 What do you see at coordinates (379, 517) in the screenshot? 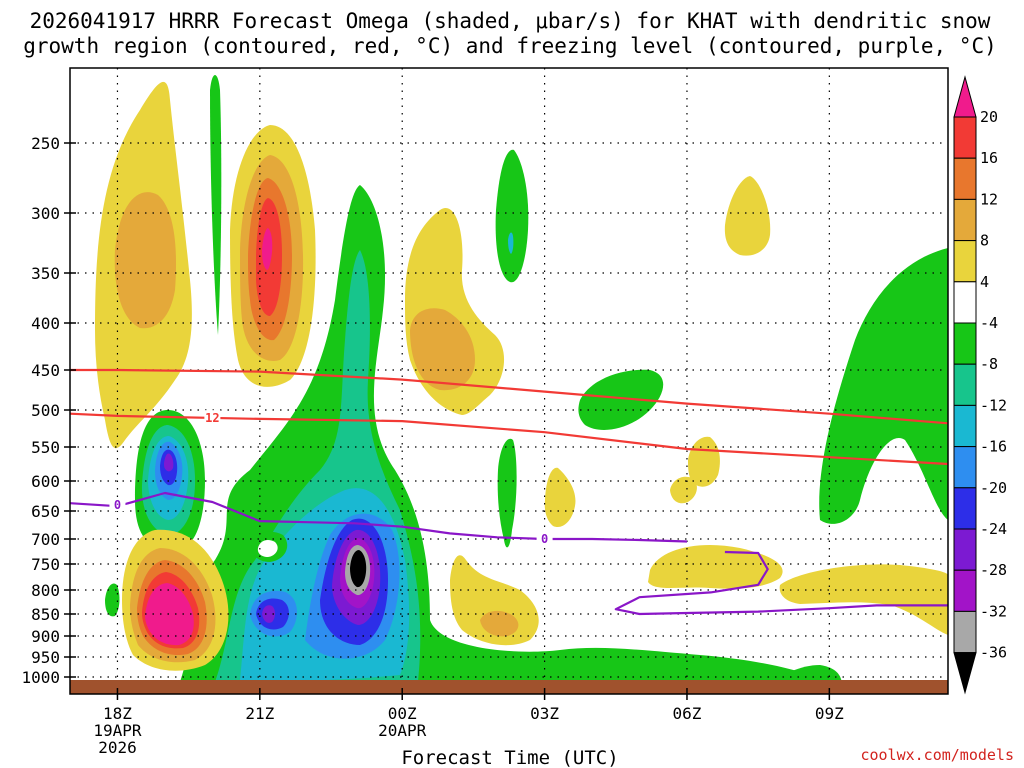
I see `freezing-level-contour` at bounding box center [379, 517].